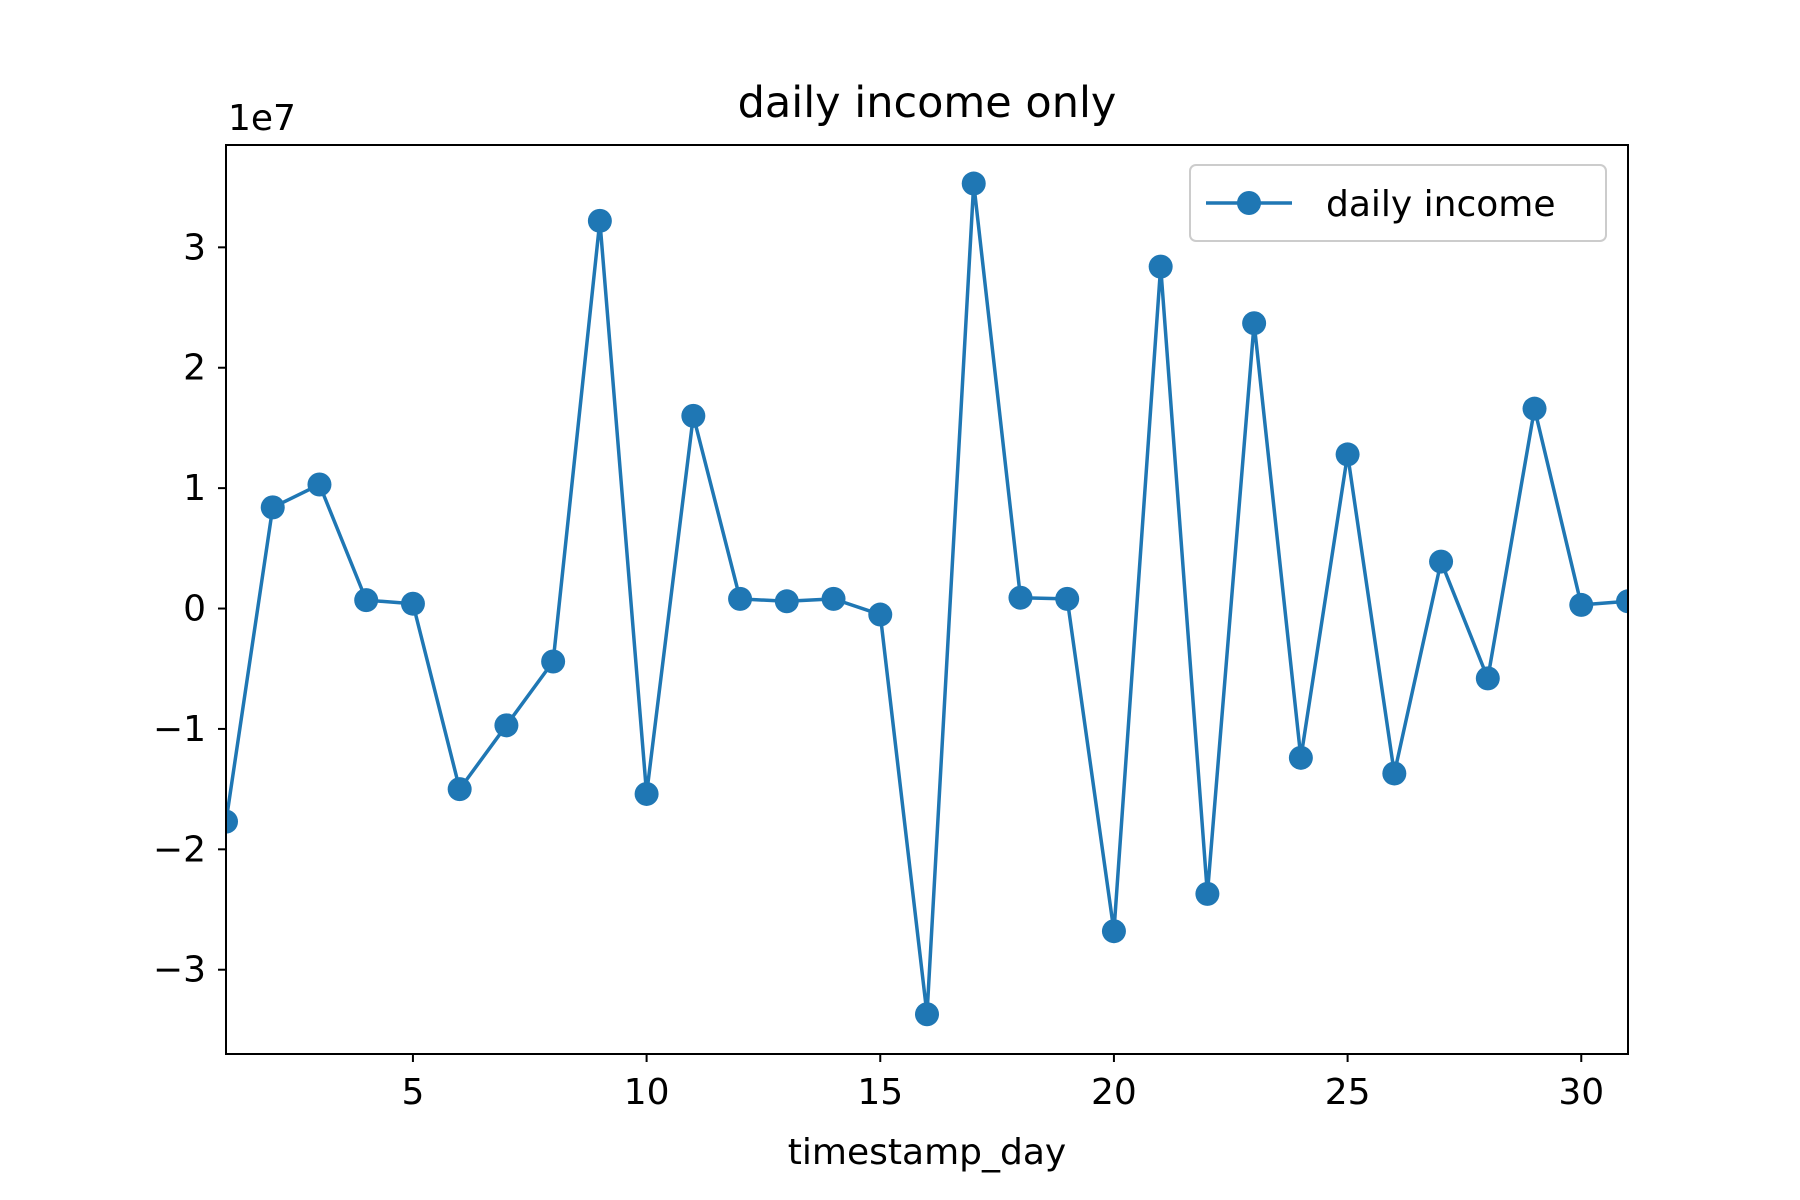  Describe the element at coordinates (1581, 1092) in the screenshot. I see `x-tick-label: 30` at that location.